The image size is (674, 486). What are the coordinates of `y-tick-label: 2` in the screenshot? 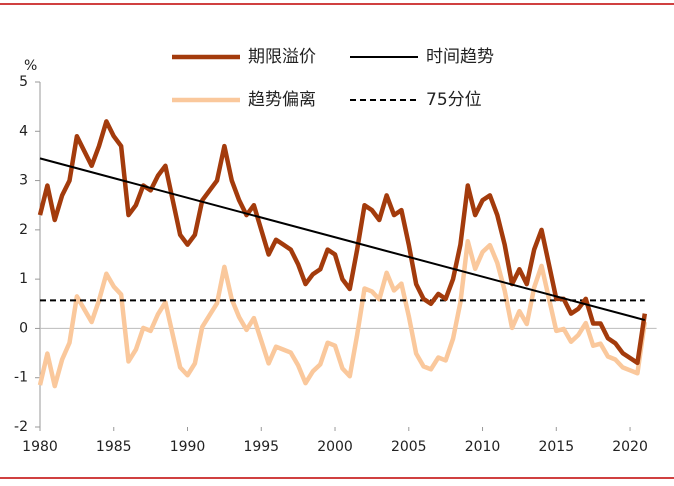 It's located at (23, 230).